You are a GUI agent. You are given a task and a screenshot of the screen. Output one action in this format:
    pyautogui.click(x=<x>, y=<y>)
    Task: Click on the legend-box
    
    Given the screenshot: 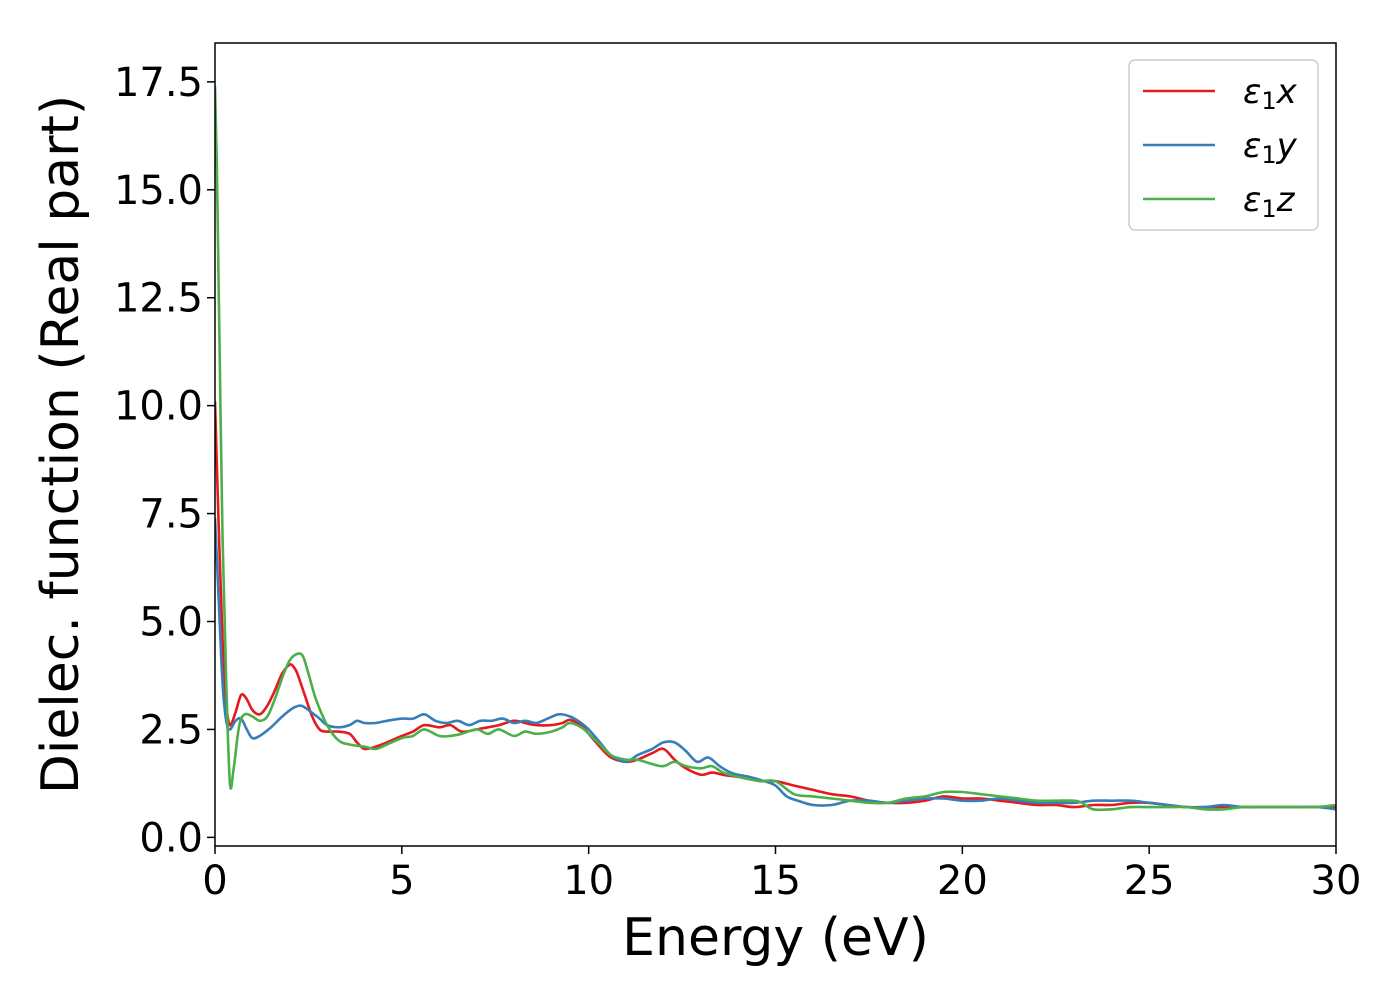 What is the action you would take?
    pyautogui.click(x=1223, y=145)
    